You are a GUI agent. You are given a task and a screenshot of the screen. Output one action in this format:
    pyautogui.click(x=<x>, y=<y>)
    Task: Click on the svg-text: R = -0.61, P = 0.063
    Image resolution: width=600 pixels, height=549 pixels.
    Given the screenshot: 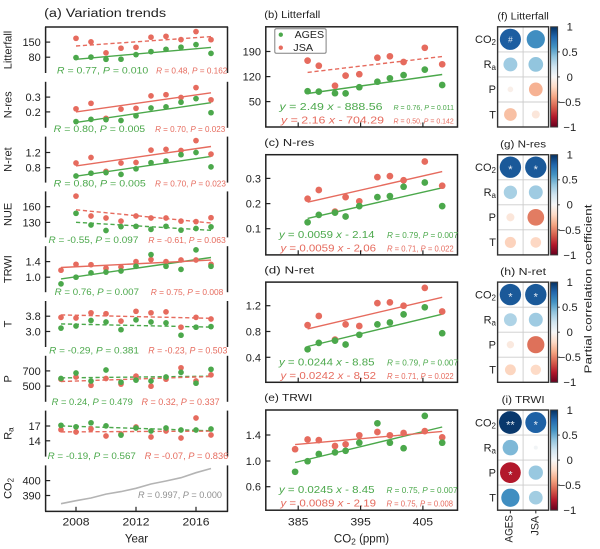 What is the action you would take?
    pyautogui.click(x=187, y=240)
    